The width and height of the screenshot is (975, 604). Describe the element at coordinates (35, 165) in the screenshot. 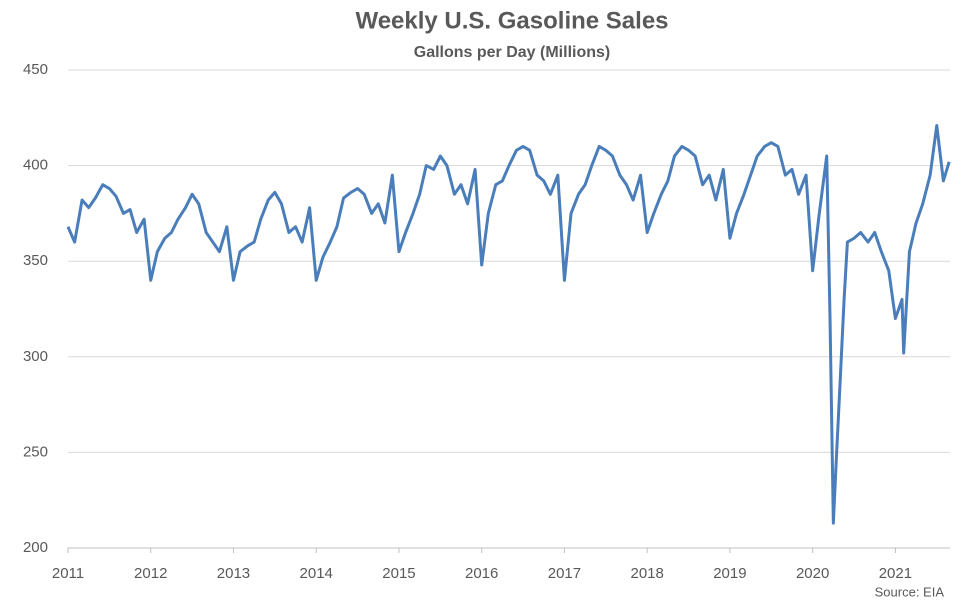

I see `y-tick-label: 400` at that location.